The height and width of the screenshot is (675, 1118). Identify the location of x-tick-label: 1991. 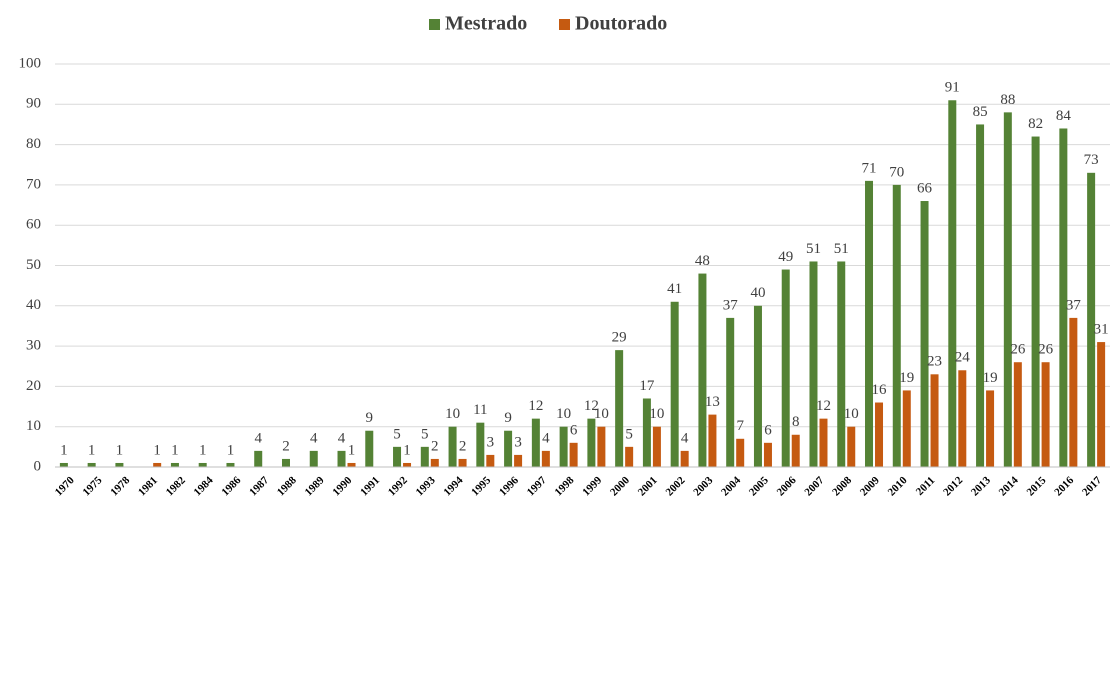
(370, 486).